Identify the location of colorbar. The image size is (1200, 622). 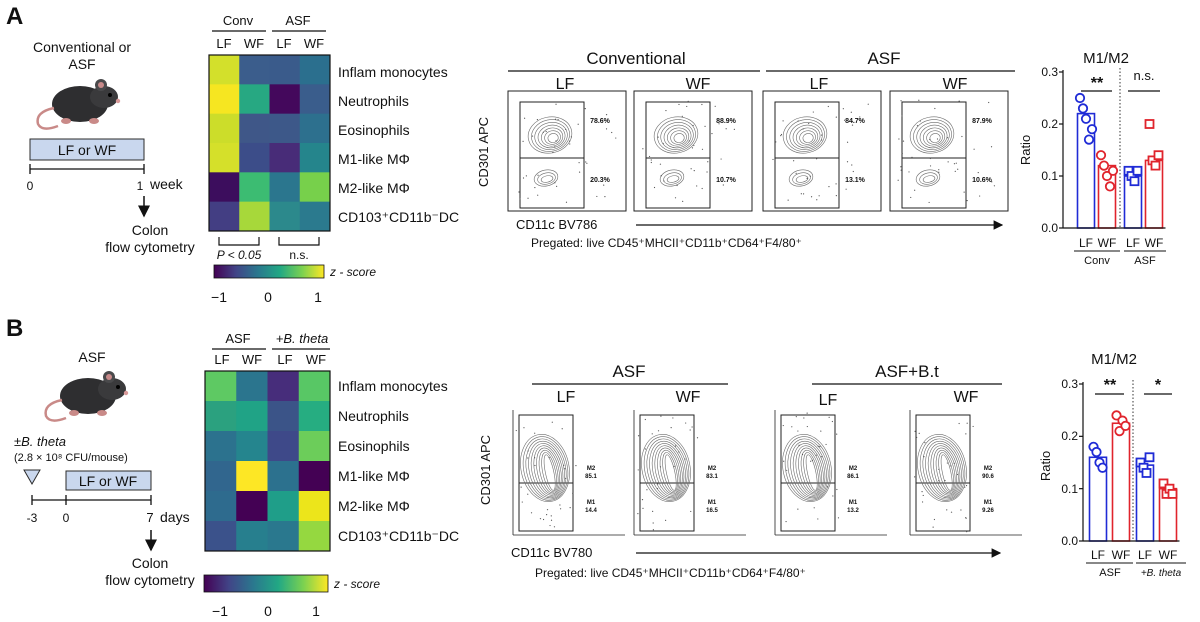
(269, 271).